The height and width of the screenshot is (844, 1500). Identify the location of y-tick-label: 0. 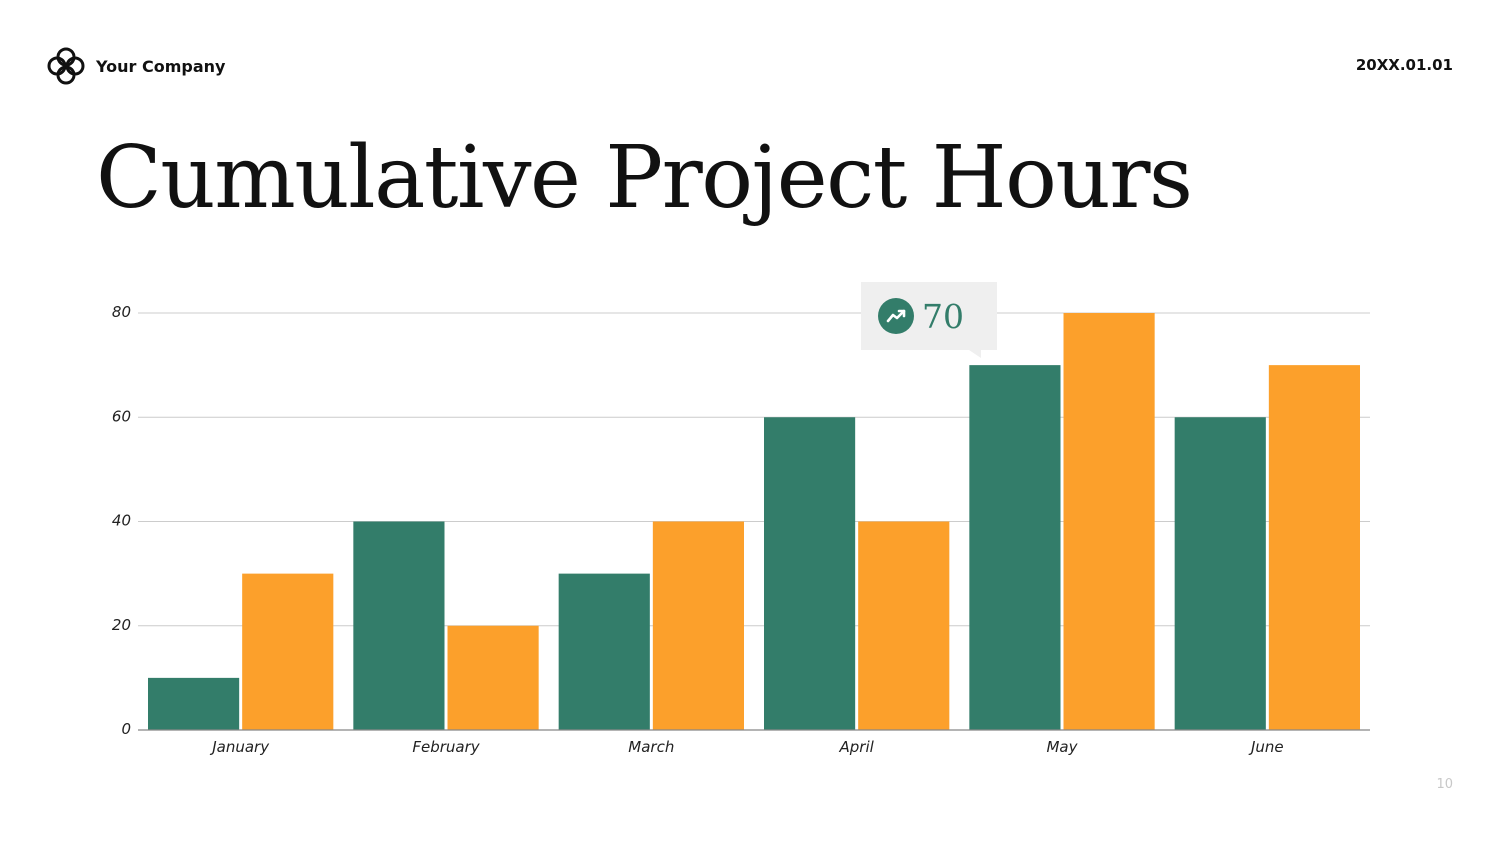
(126, 729).